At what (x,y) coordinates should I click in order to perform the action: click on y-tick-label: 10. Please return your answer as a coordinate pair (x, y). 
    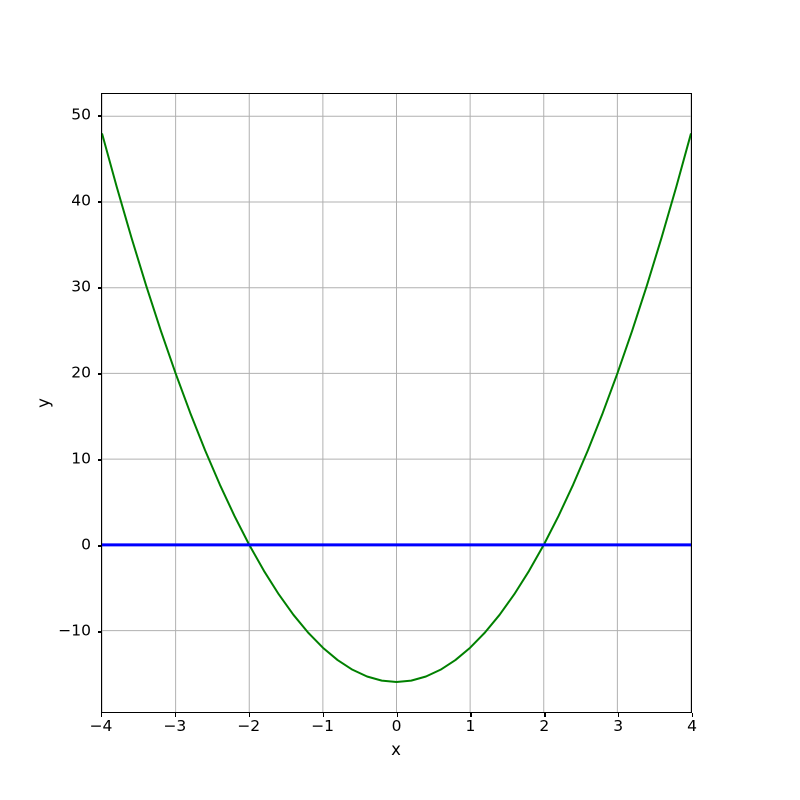
    Looking at the image, I should click on (81, 458).